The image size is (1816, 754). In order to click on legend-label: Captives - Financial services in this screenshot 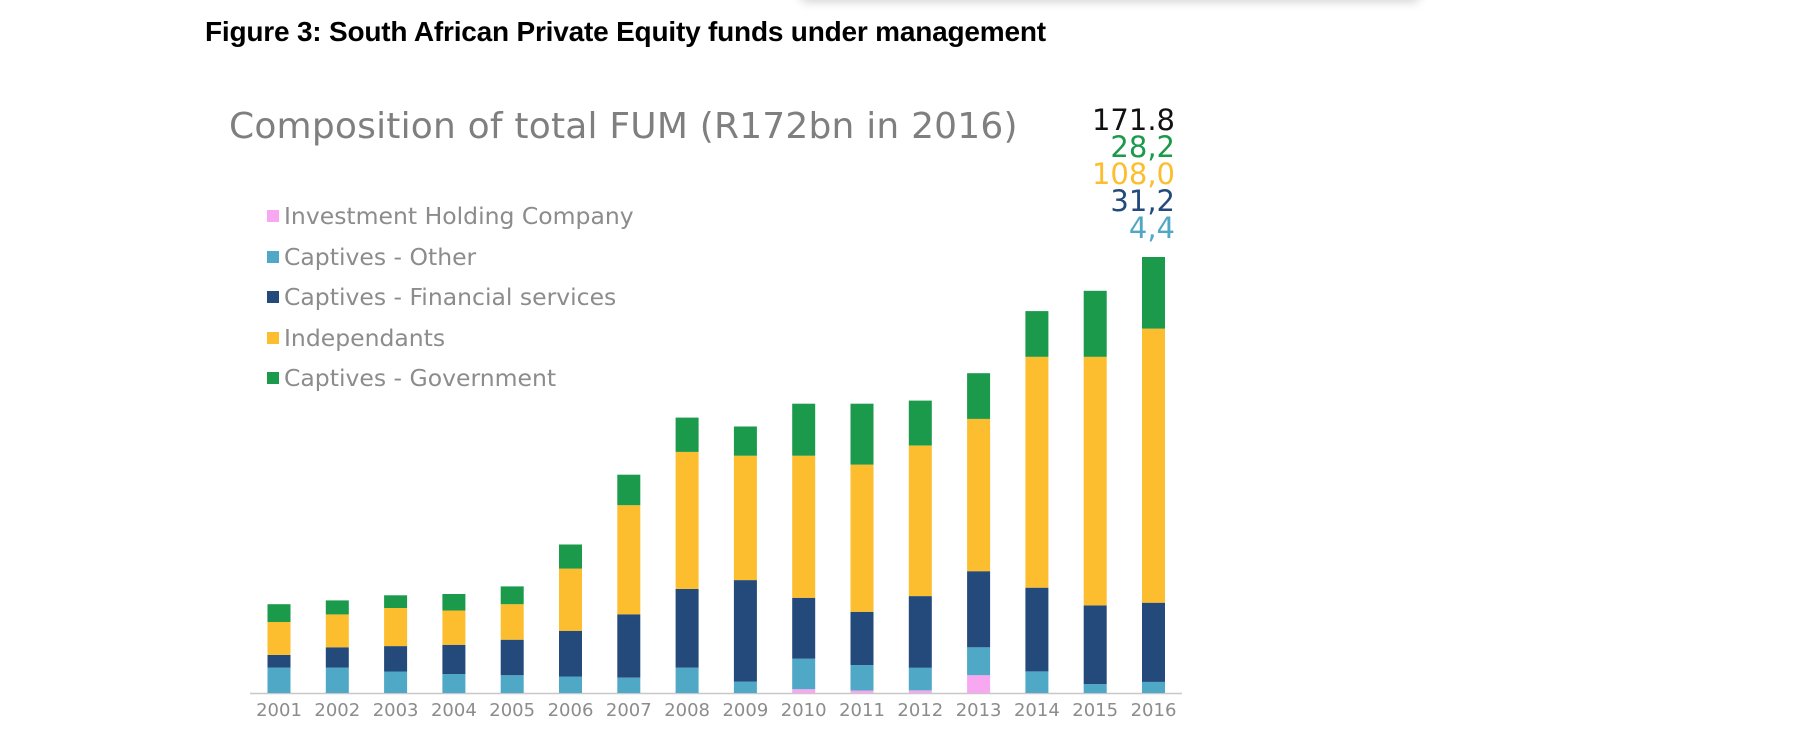, I will do `click(450, 297)`.